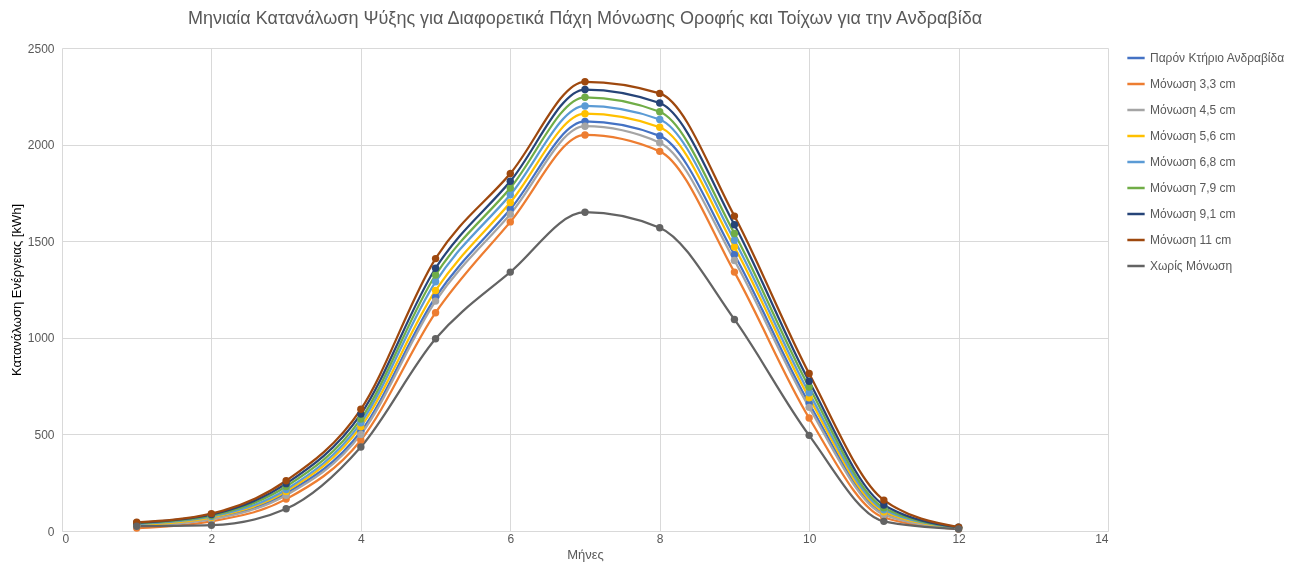 This screenshot has height=569, width=1295. Describe the element at coordinates (1193, 214) in the screenshot. I see `legend-label: Μόνωση 9,1 cm` at that location.